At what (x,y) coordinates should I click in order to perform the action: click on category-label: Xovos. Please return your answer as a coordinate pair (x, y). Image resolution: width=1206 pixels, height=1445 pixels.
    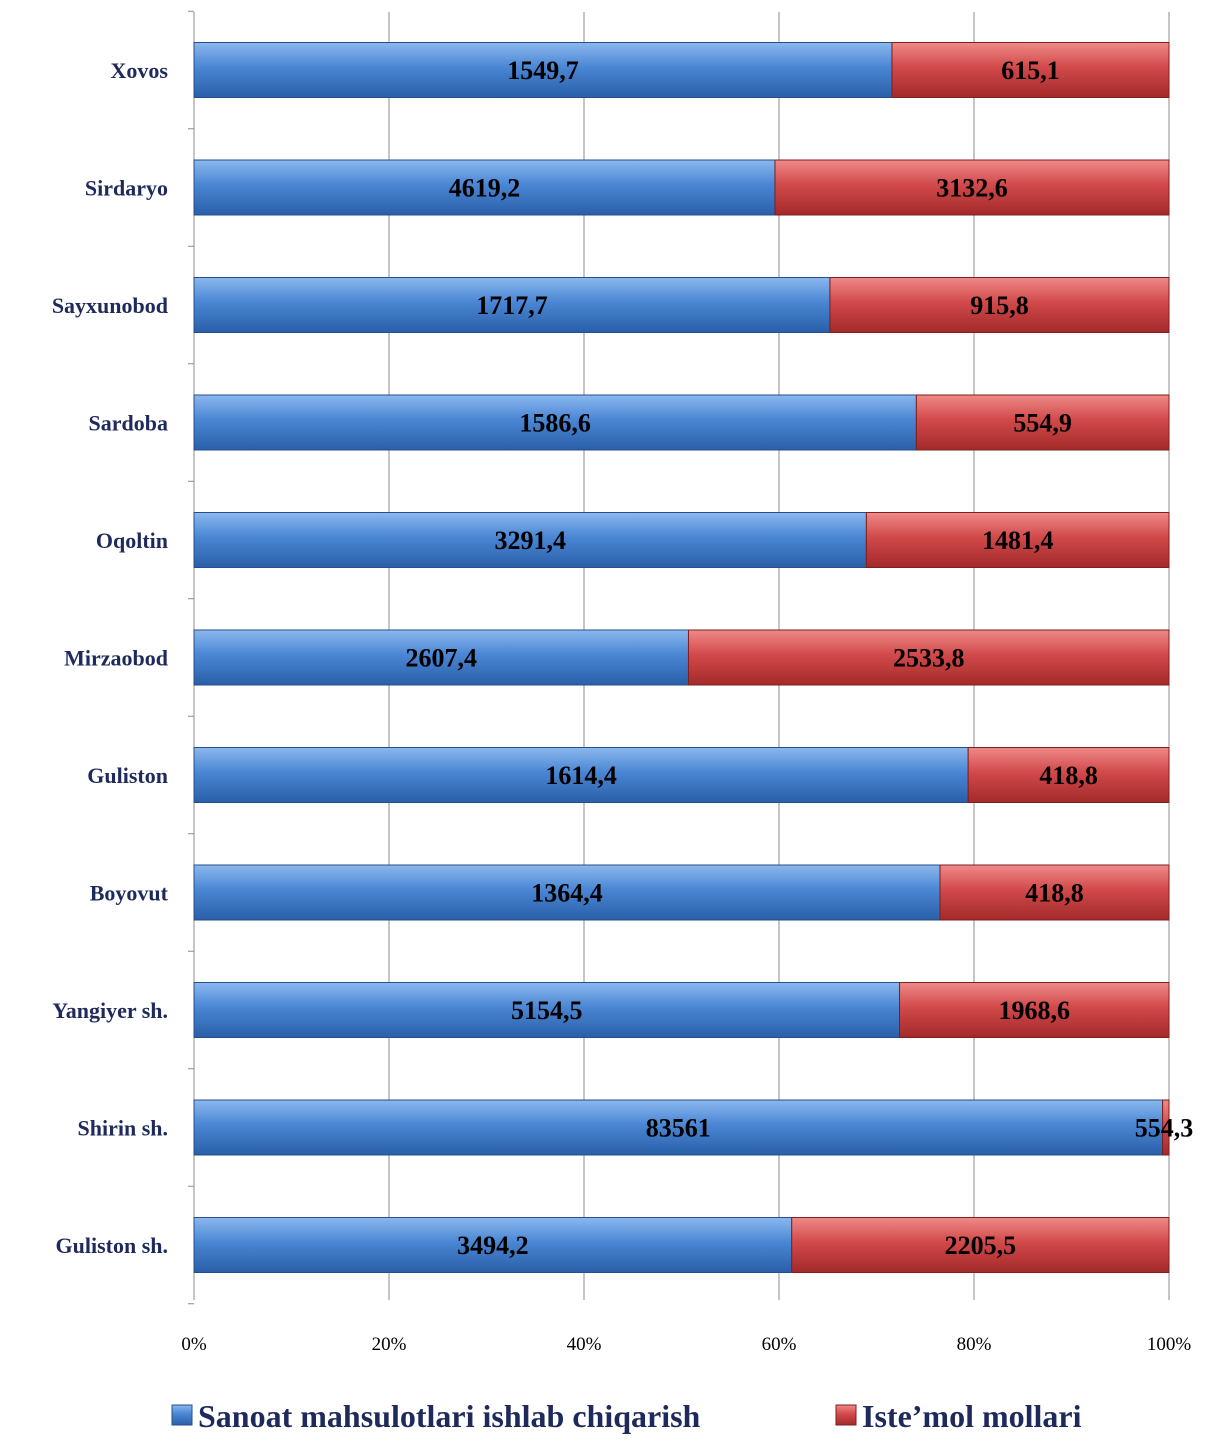
    Looking at the image, I should click on (140, 70).